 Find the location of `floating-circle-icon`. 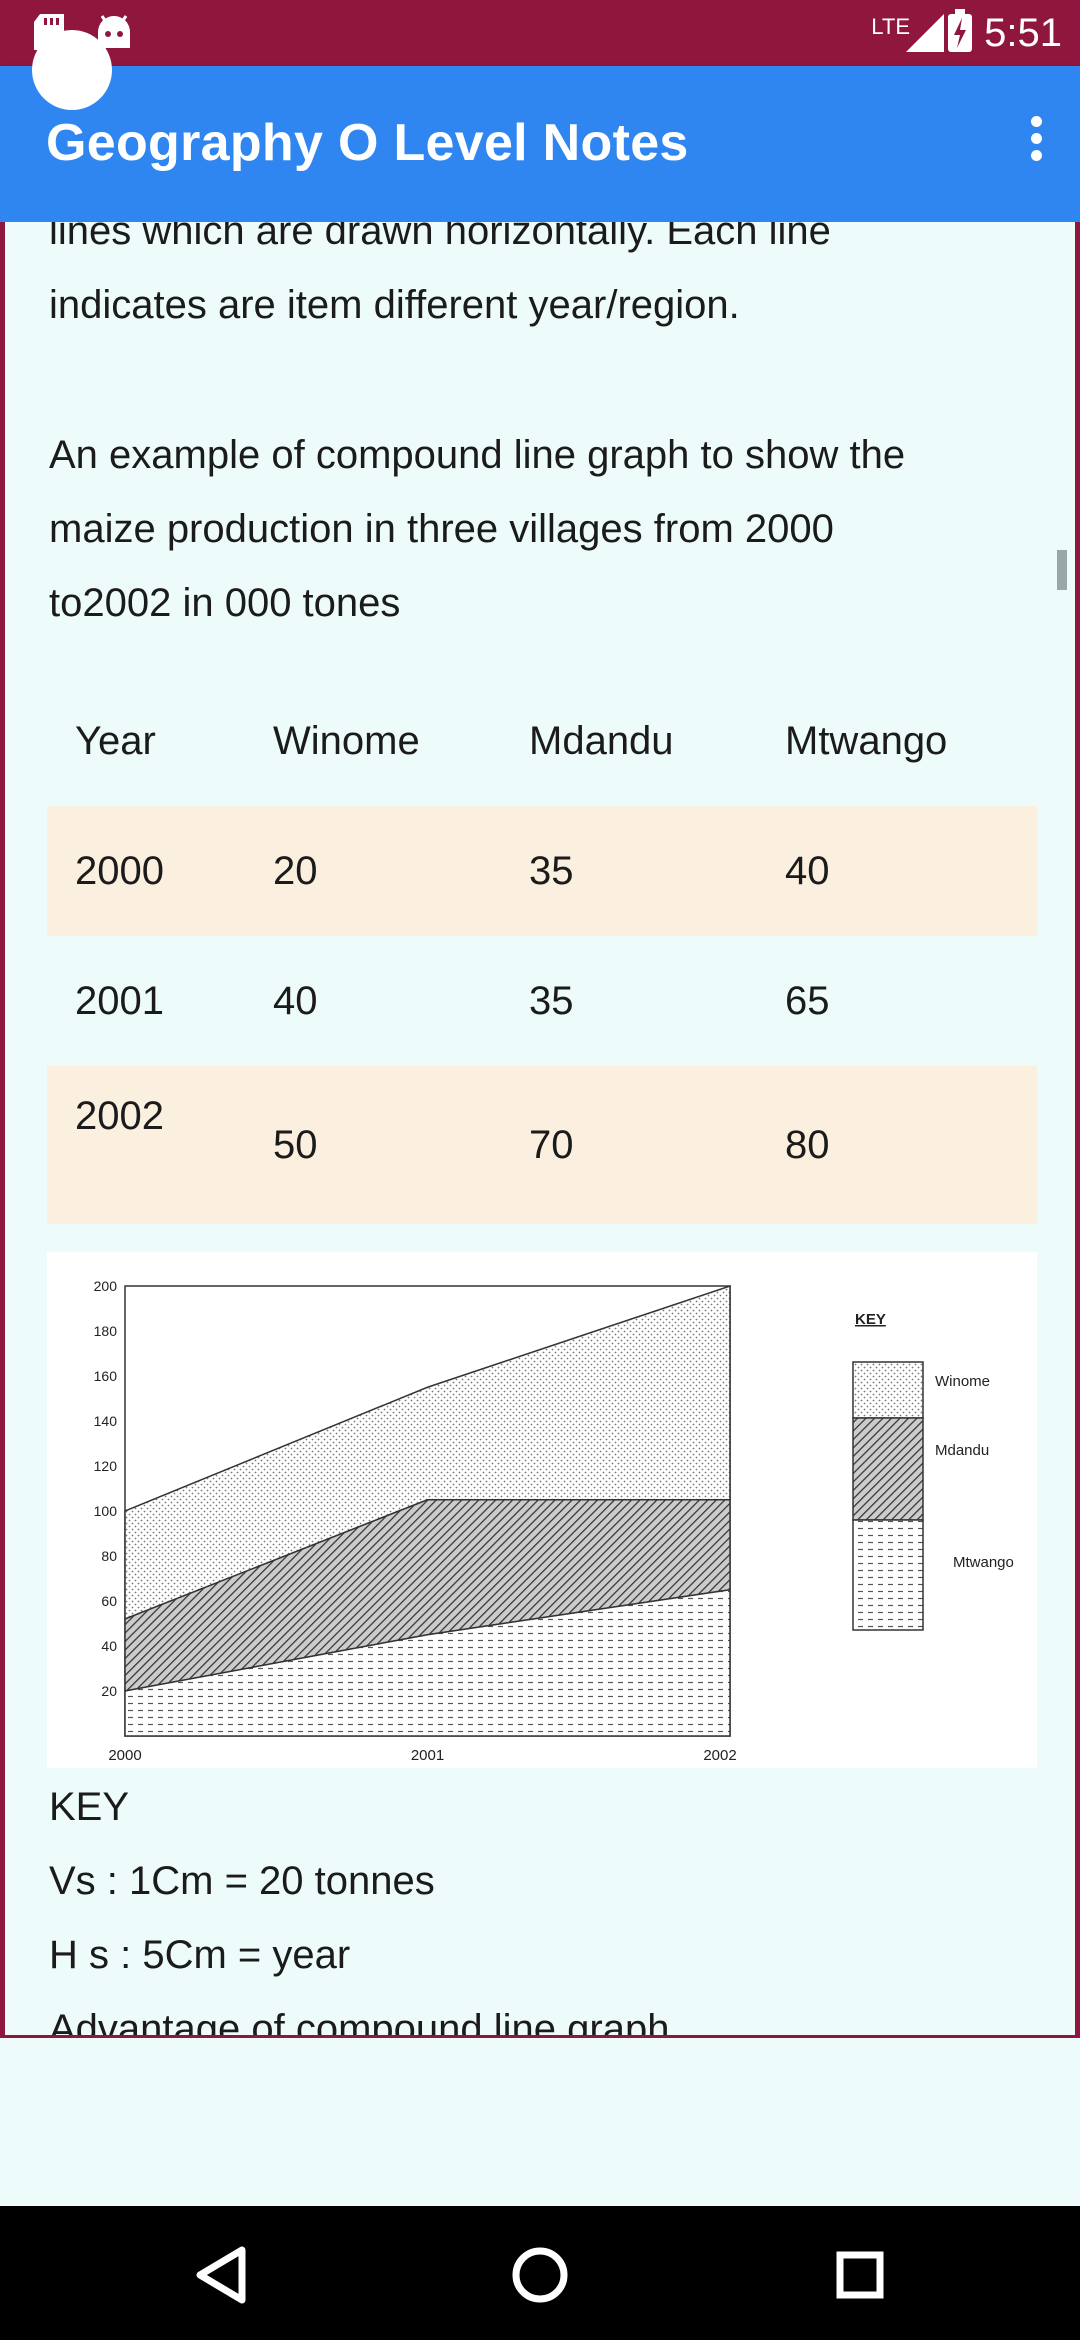

floating-circle-icon is located at coordinates (72, 70).